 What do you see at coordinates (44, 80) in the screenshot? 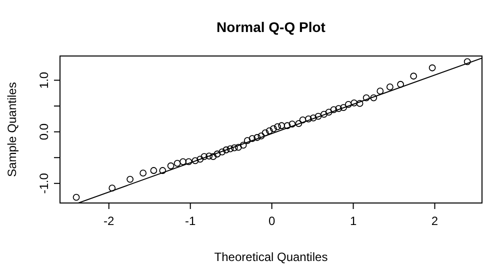
I see `y-tick-label: 1.0` at bounding box center [44, 80].